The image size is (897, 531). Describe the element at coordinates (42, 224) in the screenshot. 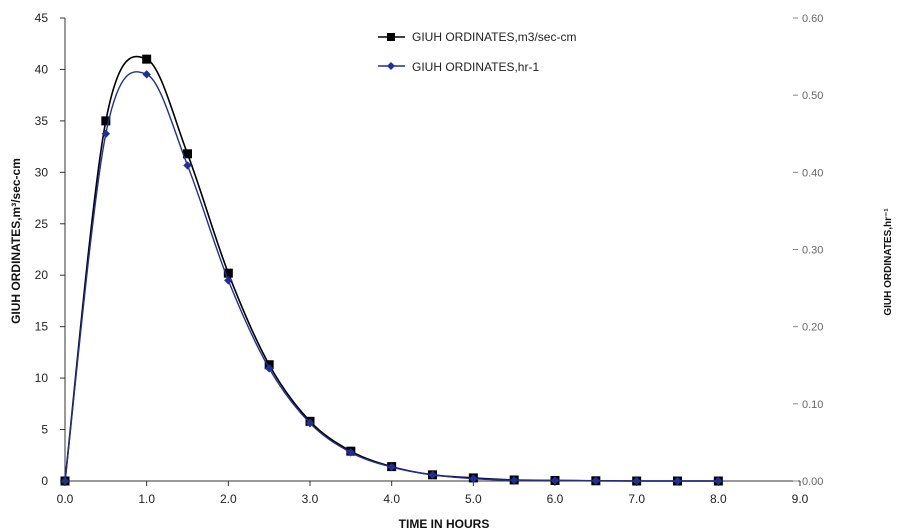

I see `y-left-tick-label: 25` at that location.